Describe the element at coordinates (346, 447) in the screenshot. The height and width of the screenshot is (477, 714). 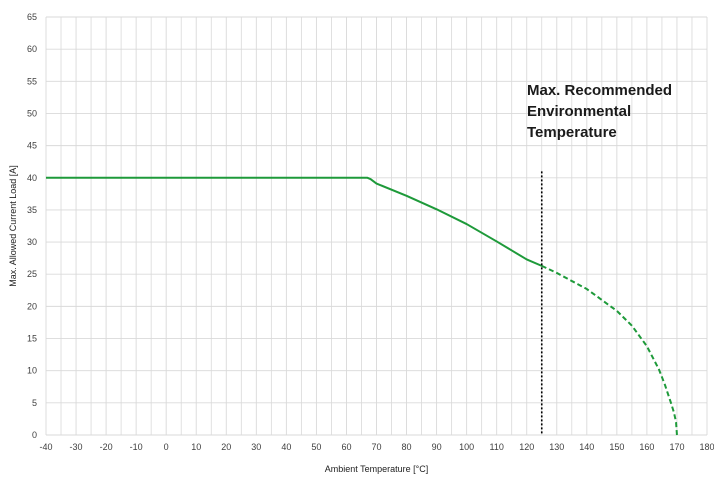
I see `x-tick-label: 60` at that location.